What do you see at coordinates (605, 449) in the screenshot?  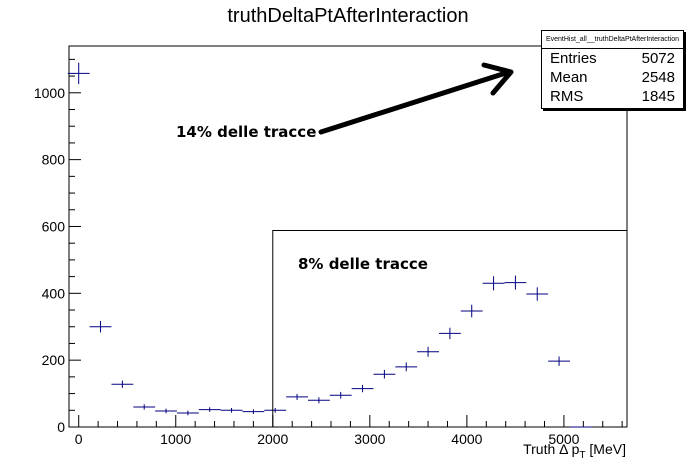 I see `x-axis-title-unit: [MeV]` at bounding box center [605, 449].